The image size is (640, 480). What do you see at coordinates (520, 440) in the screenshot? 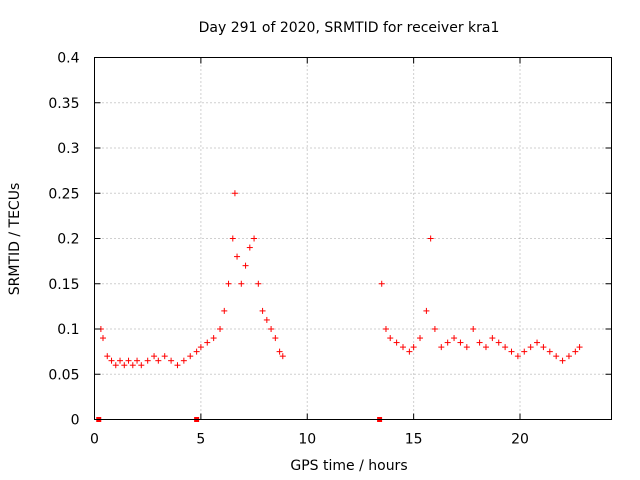
I see `x-tick-label: 20` at bounding box center [520, 440].